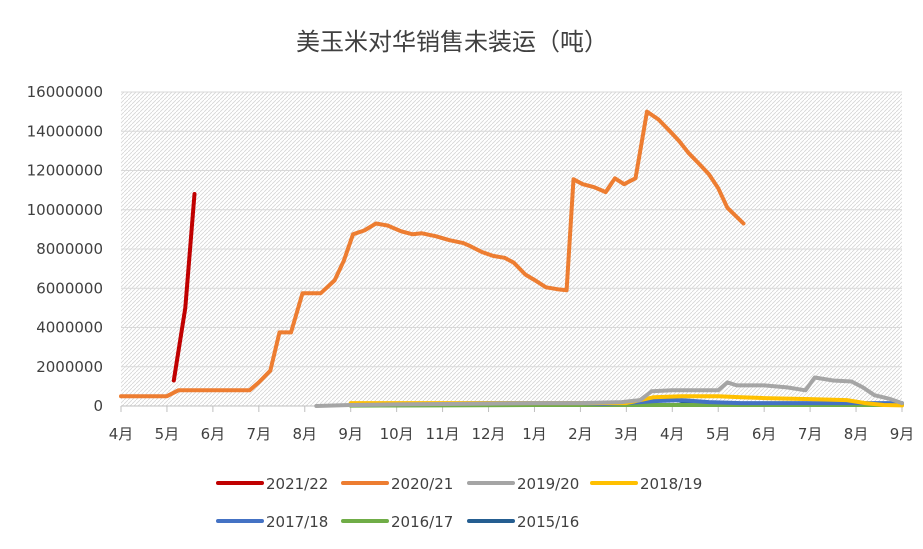  Describe the element at coordinates (534, 434) in the screenshot. I see `x-tick-label: 1月` at that location.